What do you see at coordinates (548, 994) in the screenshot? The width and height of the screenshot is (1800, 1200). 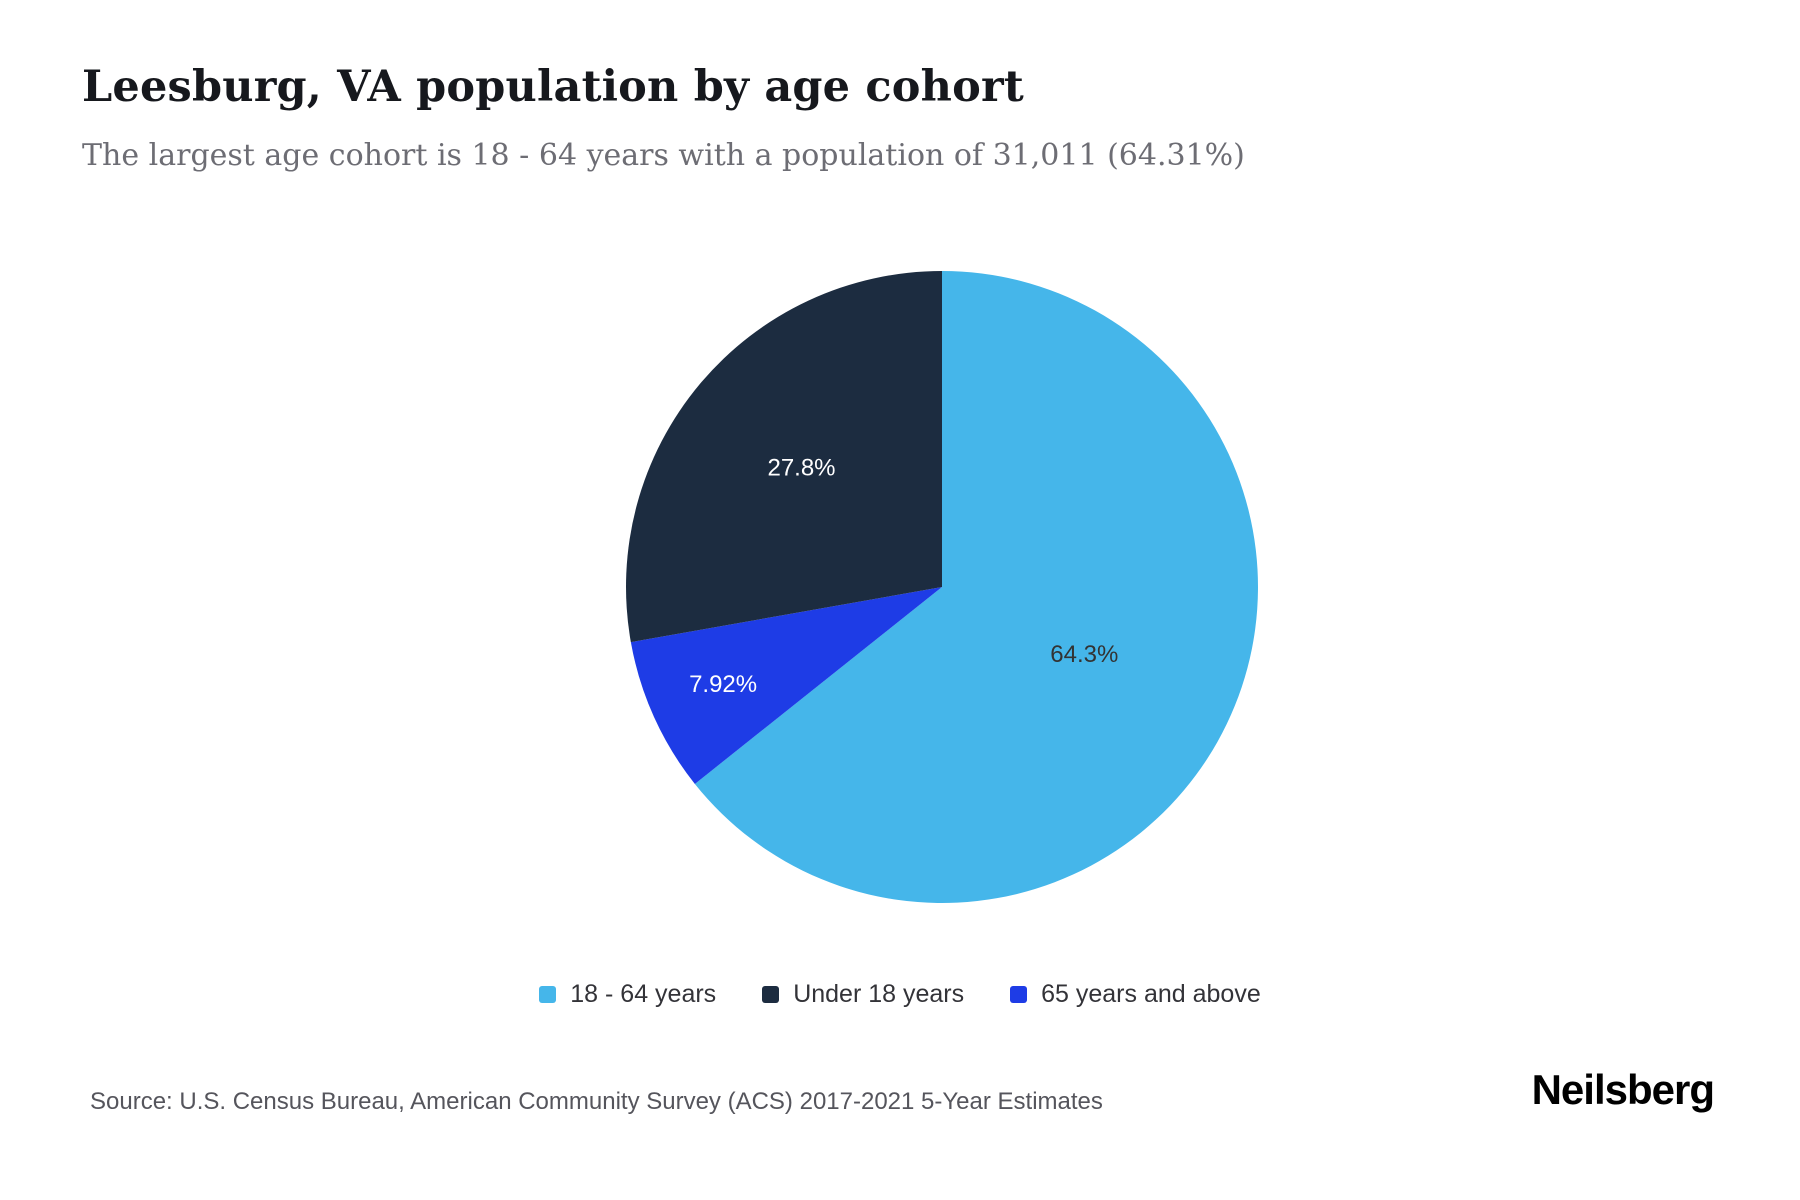 I see `legend-marker-18-64-years` at bounding box center [548, 994].